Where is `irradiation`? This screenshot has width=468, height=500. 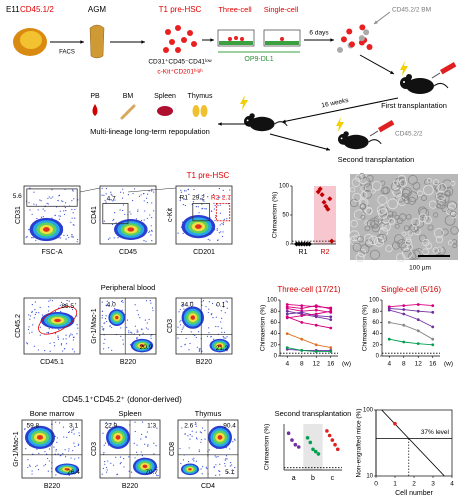 irradiation is located at coordinates (404, 68).